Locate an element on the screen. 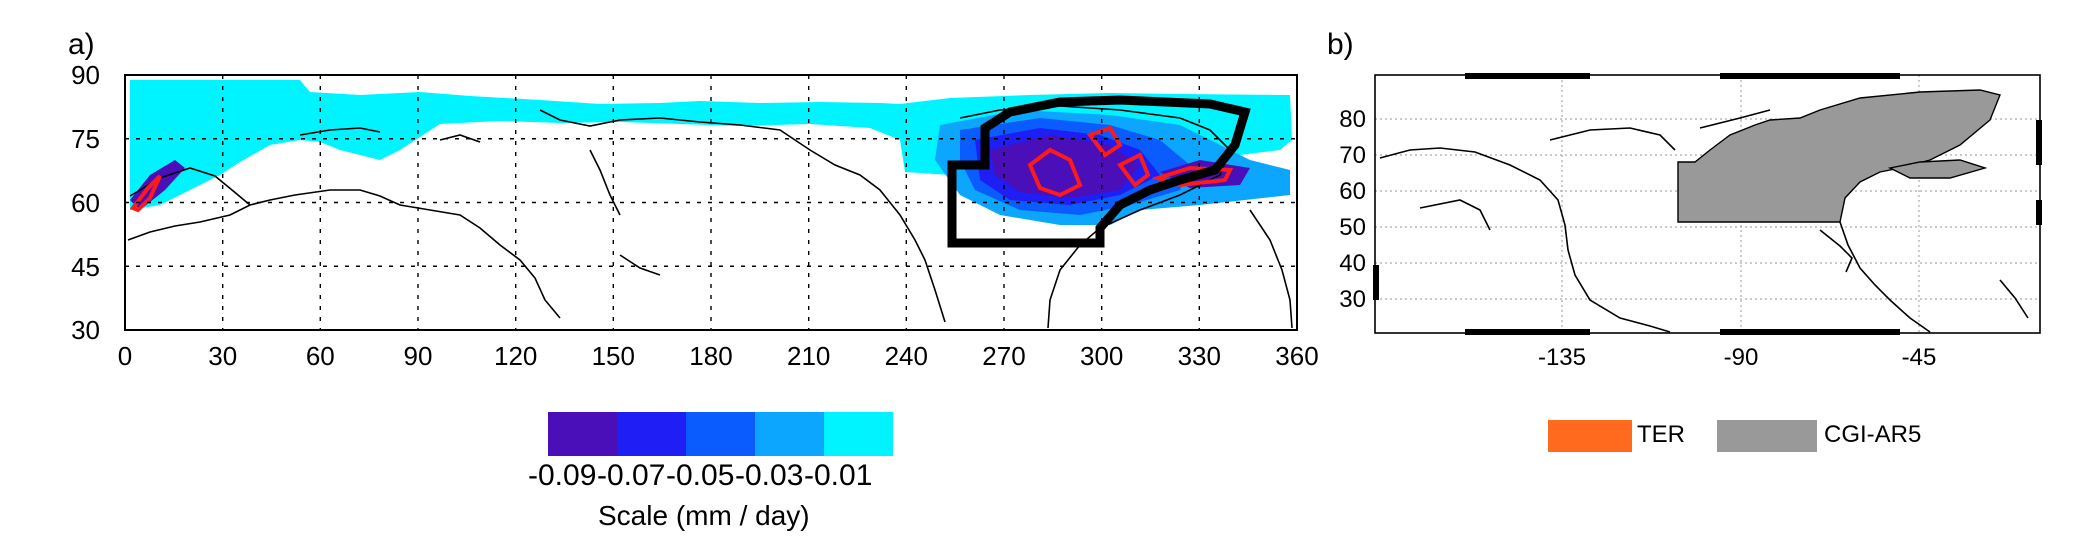  y-tick-label: 70 is located at coordinates (1352, 155).